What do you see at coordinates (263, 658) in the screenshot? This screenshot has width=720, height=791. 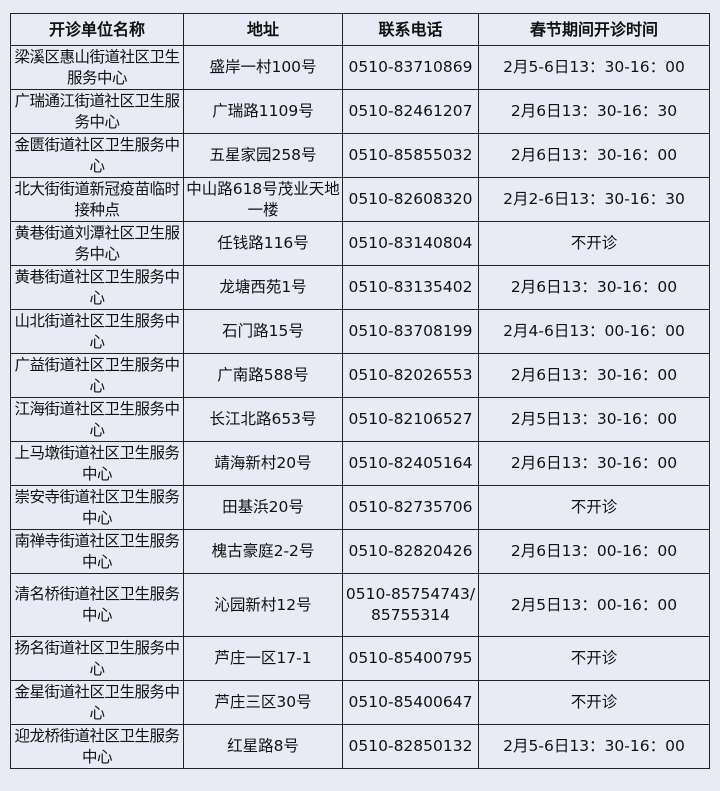 I see `cell-address: 芦庄一区17-1` at bounding box center [263, 658].